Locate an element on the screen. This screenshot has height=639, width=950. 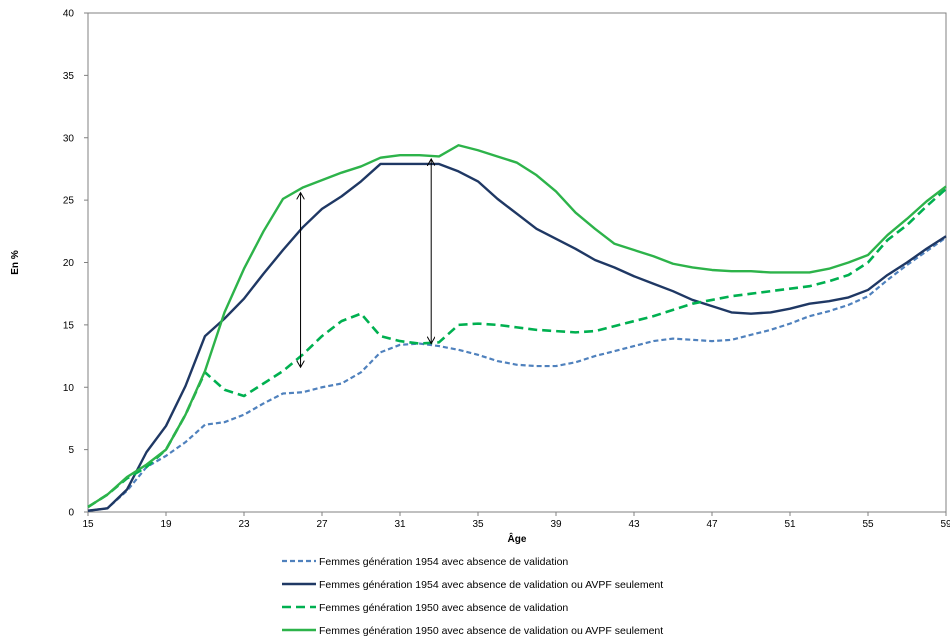
x-tick-label: 55 is located at coordinates (868, 524).